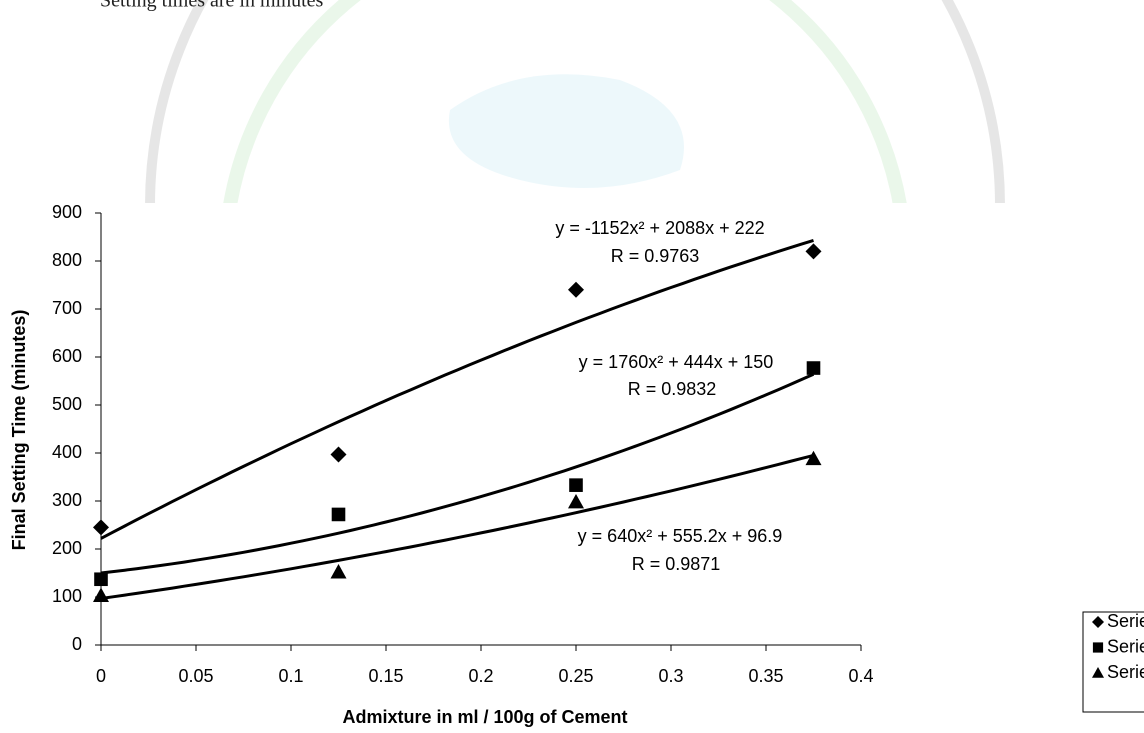 The image size is (1144, 733). I want to click on y-tick-label: 800, so click(67, 260).